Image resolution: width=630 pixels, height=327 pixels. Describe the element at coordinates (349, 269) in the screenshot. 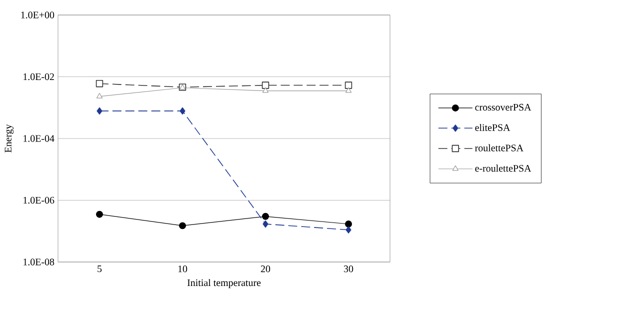

I see `x-tick-label: 30` at that location.